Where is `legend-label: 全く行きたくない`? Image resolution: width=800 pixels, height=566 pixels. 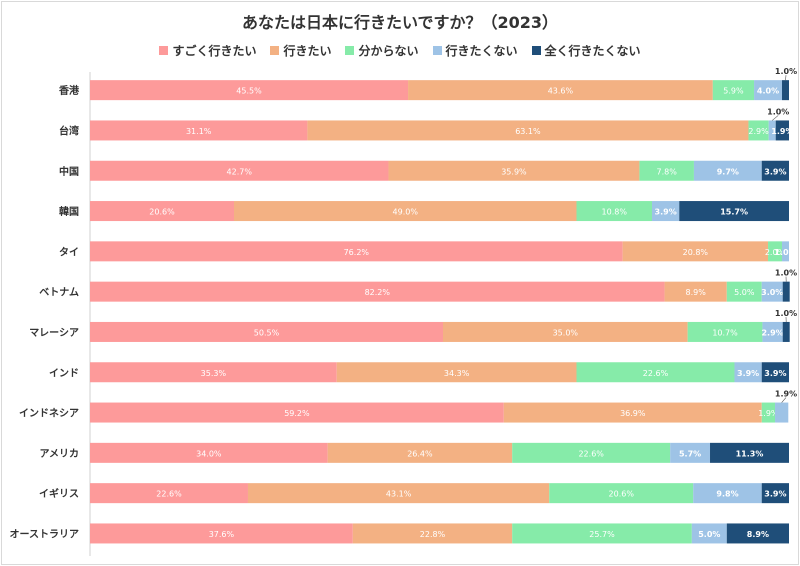
legend-label: 全く行きたくない is located at coordinates (592, 51).